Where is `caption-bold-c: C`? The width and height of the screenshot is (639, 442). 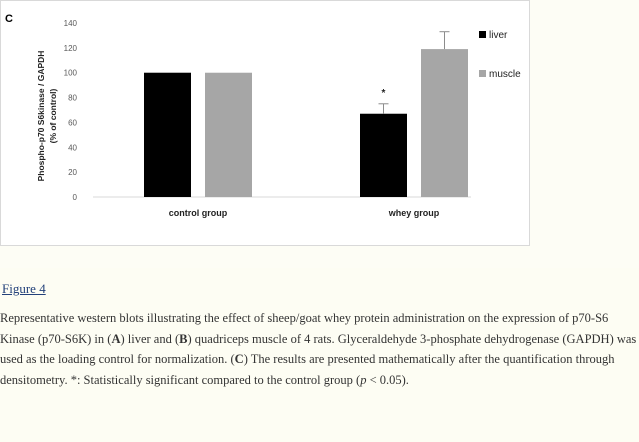 caption-bold-c: C is located at coordinates (239, 359).